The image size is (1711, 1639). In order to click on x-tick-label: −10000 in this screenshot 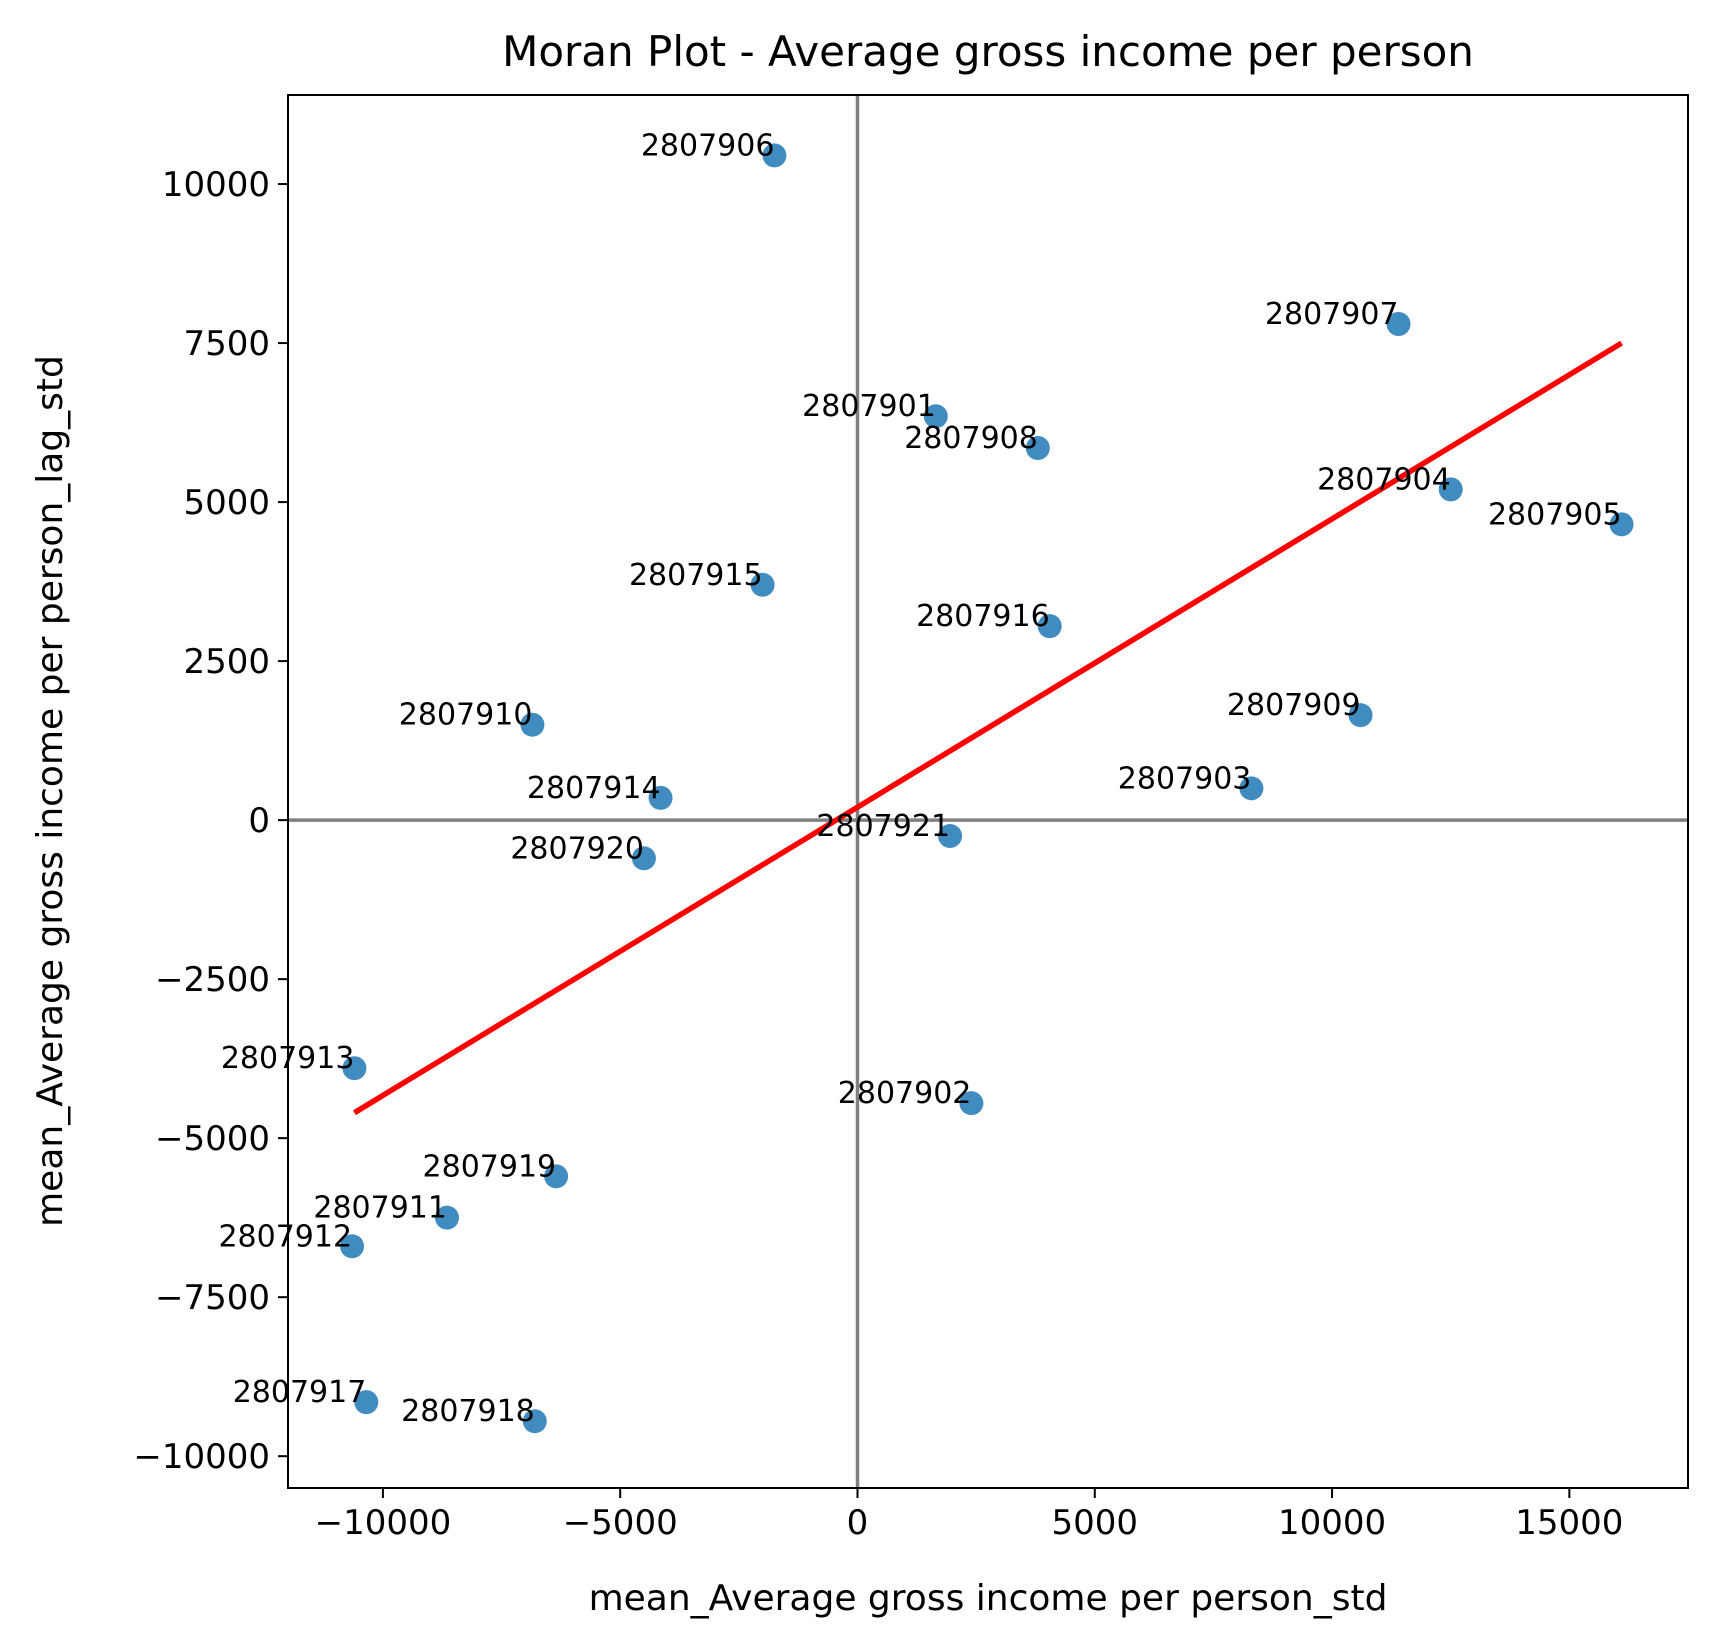, I will do `click(383, 1523)`.